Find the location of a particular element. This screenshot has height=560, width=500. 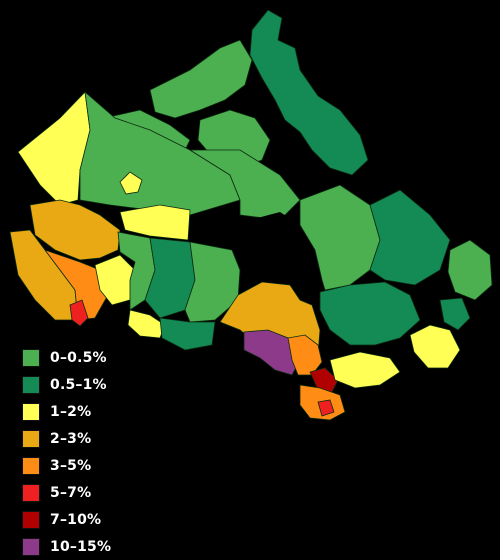

eastern-regions is located at coordinates (396, 276).